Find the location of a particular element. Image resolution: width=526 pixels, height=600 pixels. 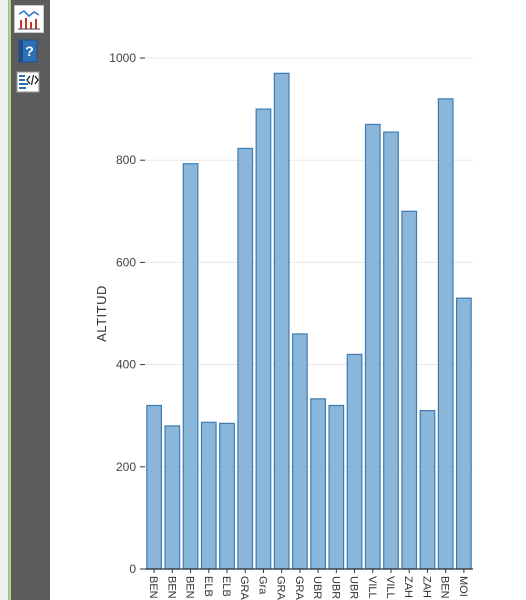

left-toolbar: ? is located at coordinates (30, 300).